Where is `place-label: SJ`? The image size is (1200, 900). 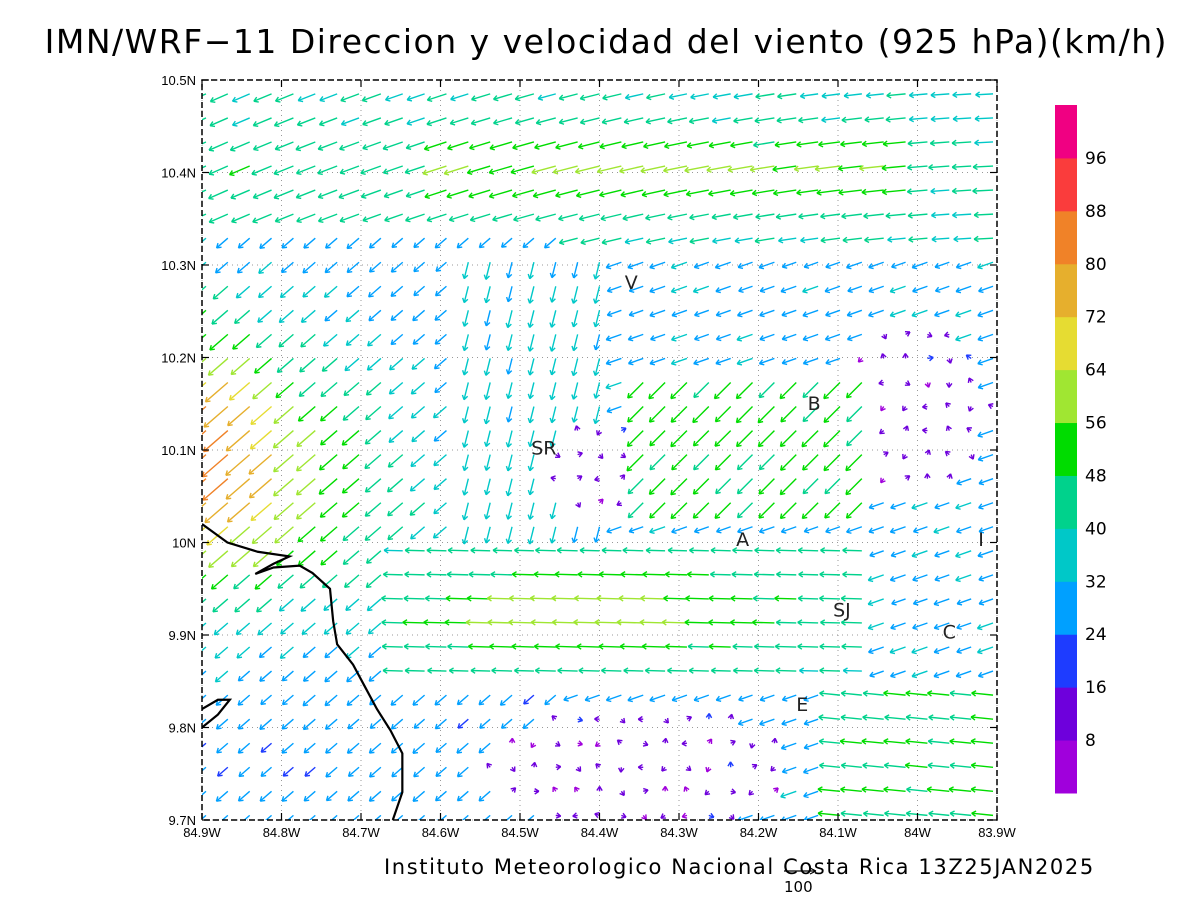
place-label: SJ is located at coordinates (842, 611).